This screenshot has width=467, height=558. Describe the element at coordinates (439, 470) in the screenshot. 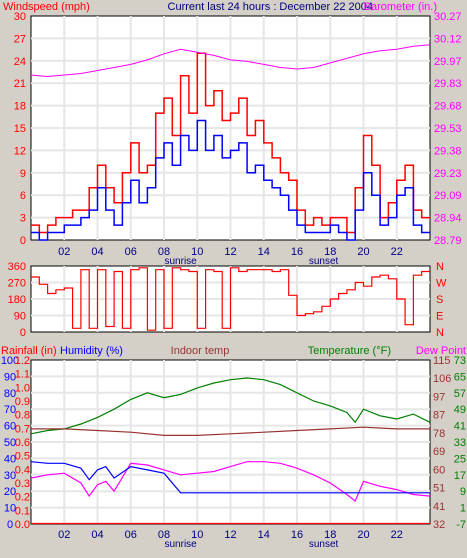

I see `indoor-y-tick-label: 60` at that location.